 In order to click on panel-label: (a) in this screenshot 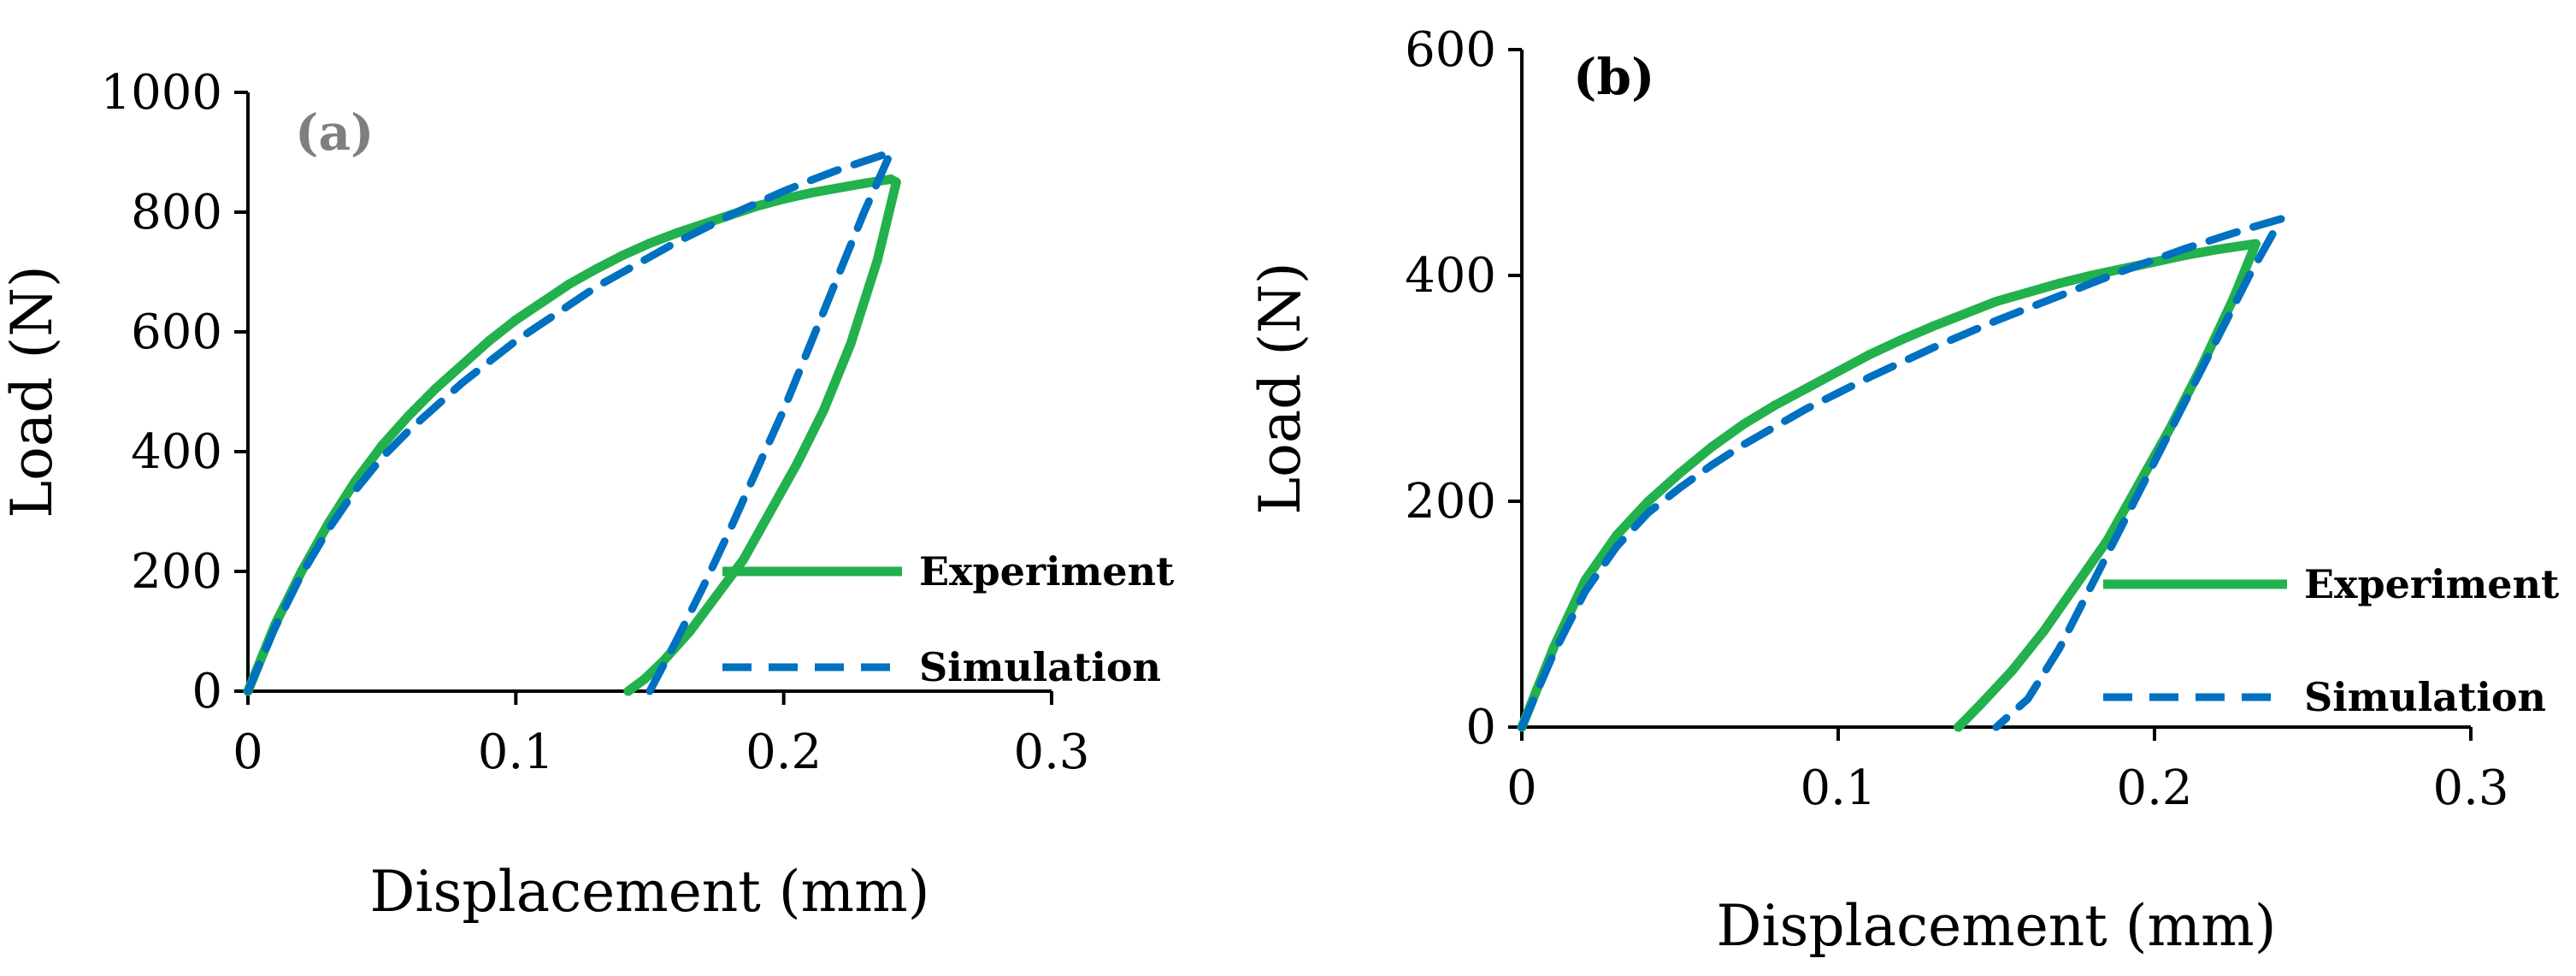, I will do `click(334, 133)`.